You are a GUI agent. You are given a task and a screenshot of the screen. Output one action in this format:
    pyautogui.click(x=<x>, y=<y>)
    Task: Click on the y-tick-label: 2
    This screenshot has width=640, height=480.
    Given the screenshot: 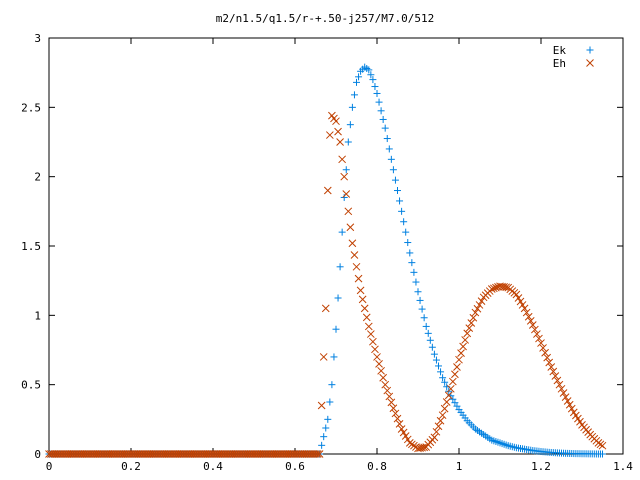 What is the action you would take?
    pyautogui.click(x=37, y=177)
    